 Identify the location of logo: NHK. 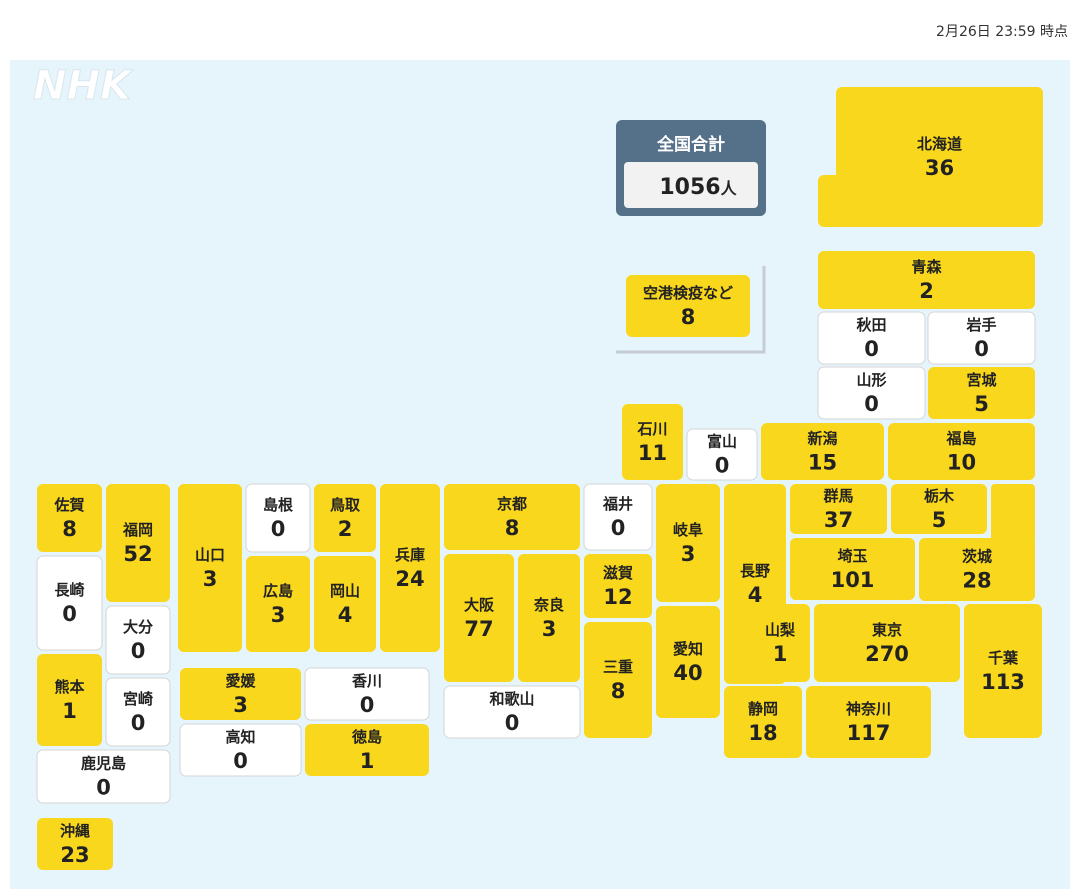
(83, 86).